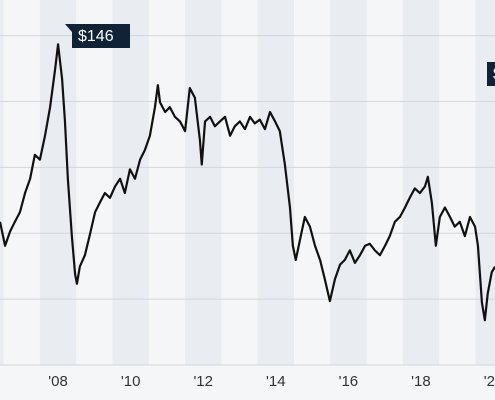 Image resolution: width=495 pixels, height=400 pixels. I want to click on annotation-text: $146, so click(96, 36).